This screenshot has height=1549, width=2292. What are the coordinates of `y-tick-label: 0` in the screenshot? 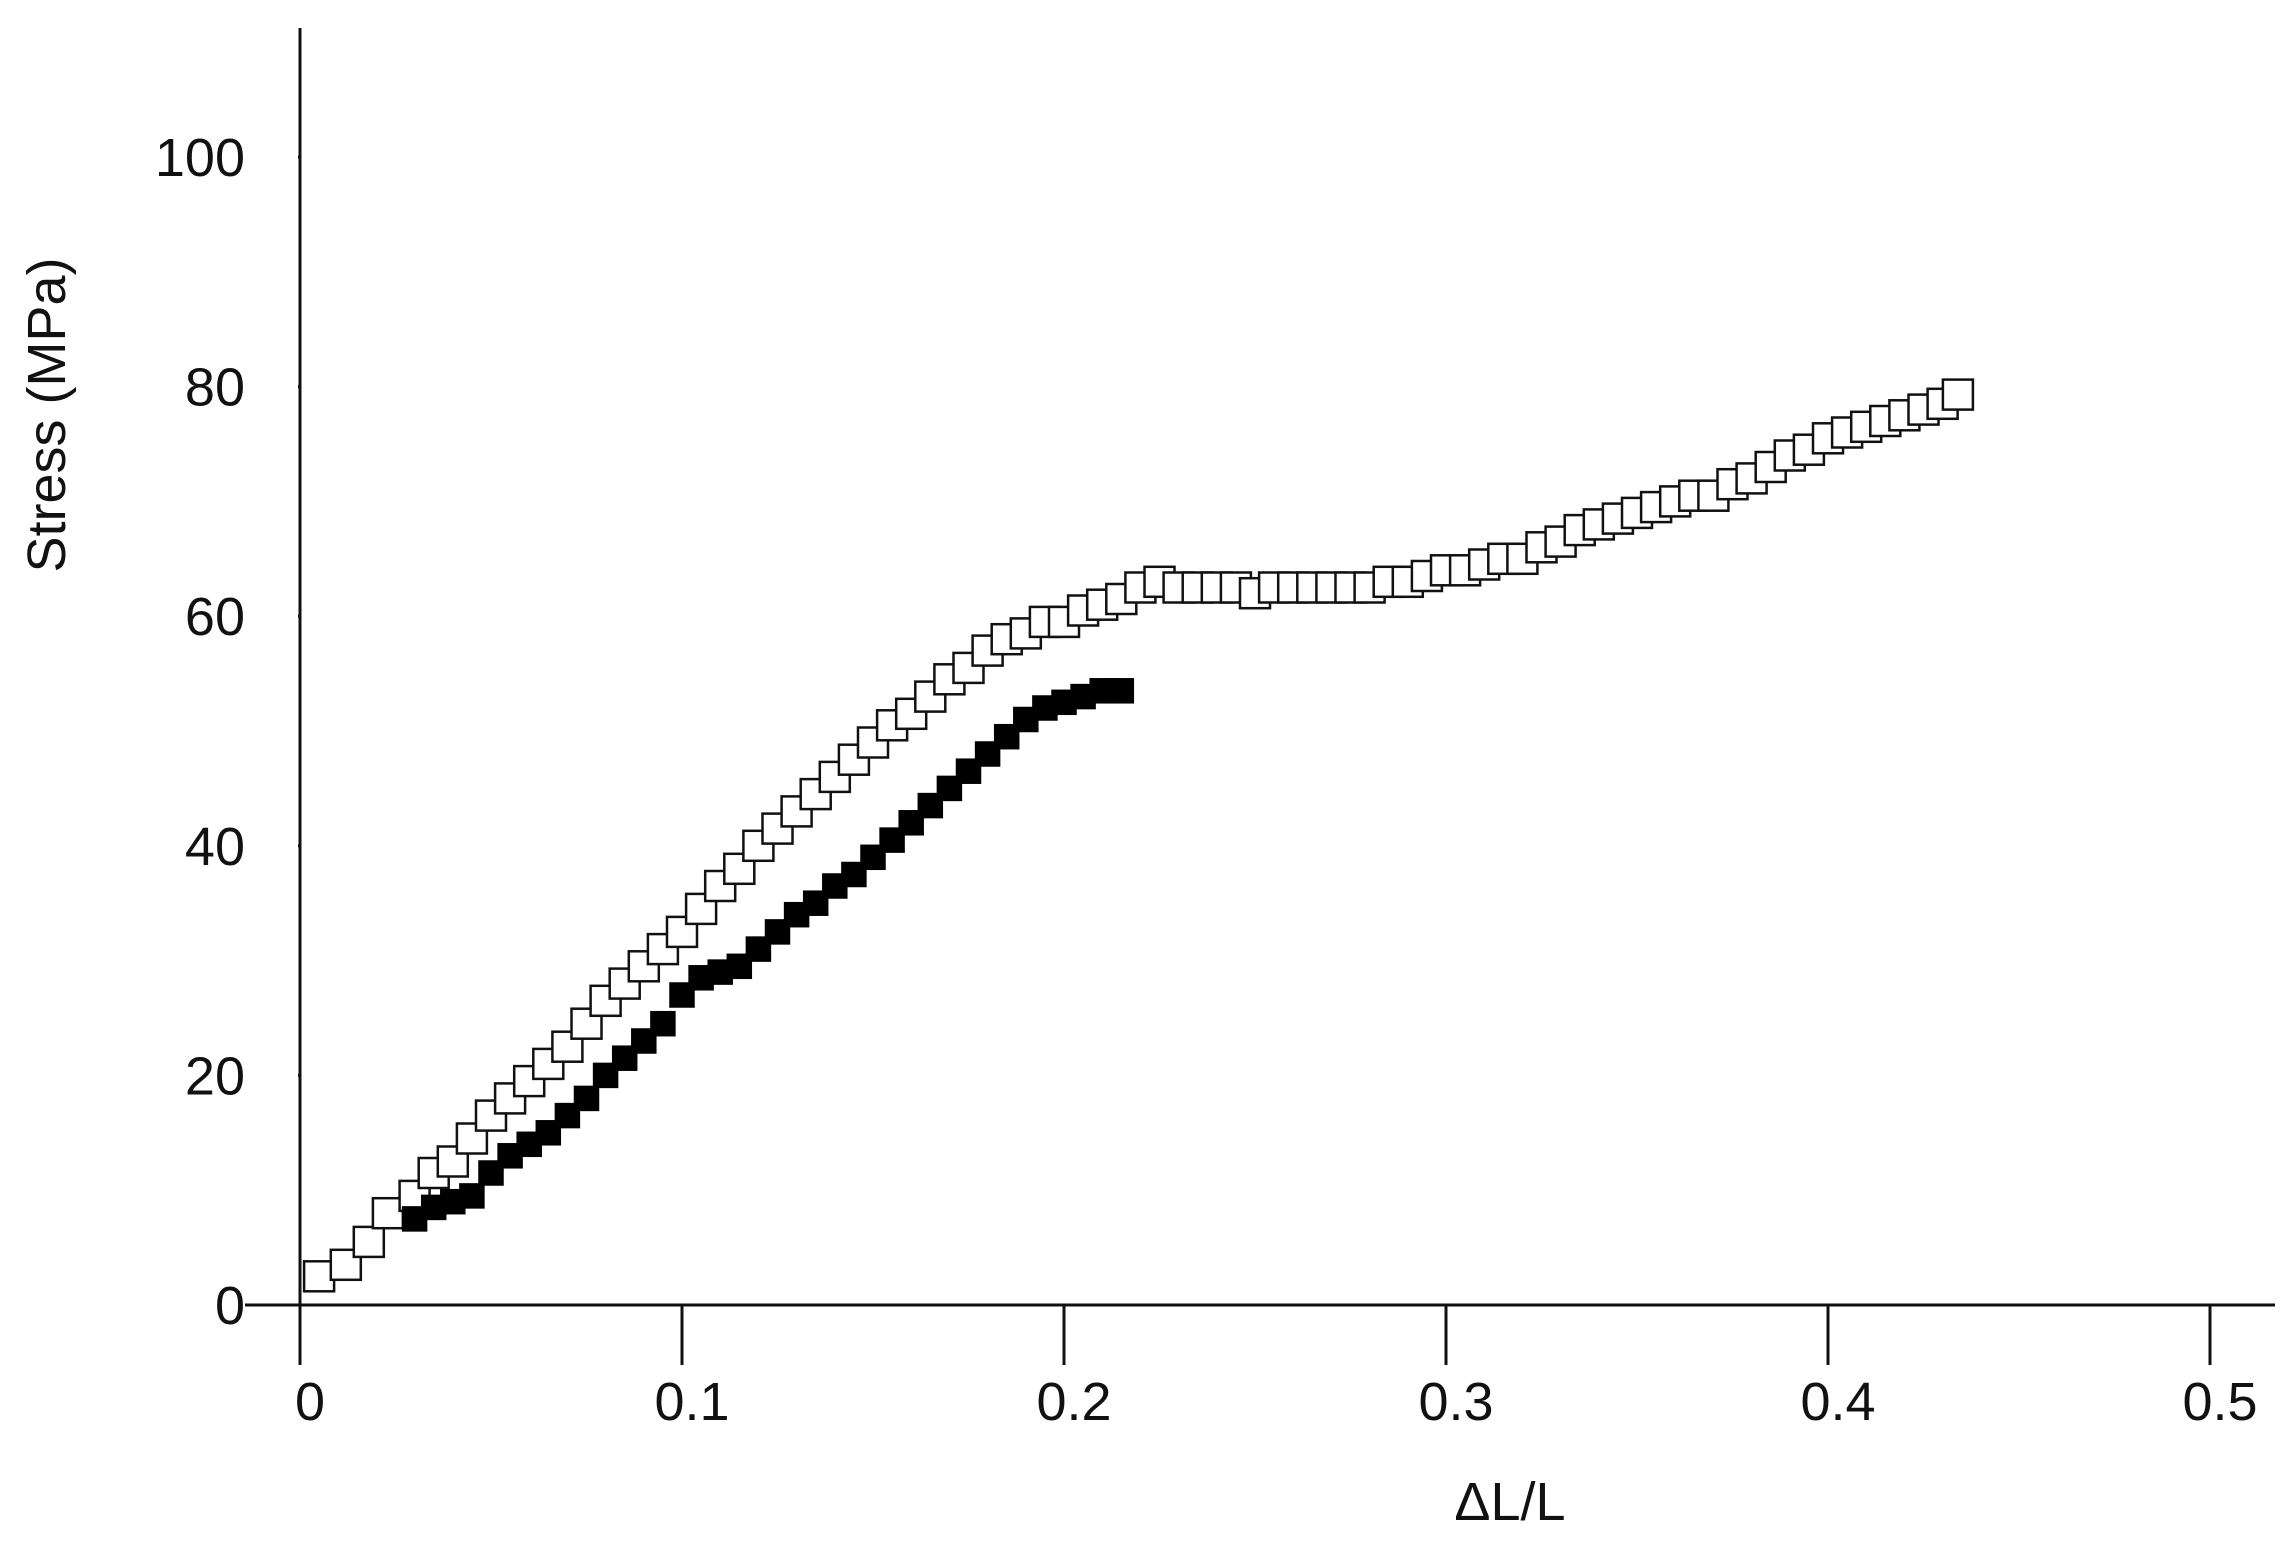 It's located at (230, 1306).